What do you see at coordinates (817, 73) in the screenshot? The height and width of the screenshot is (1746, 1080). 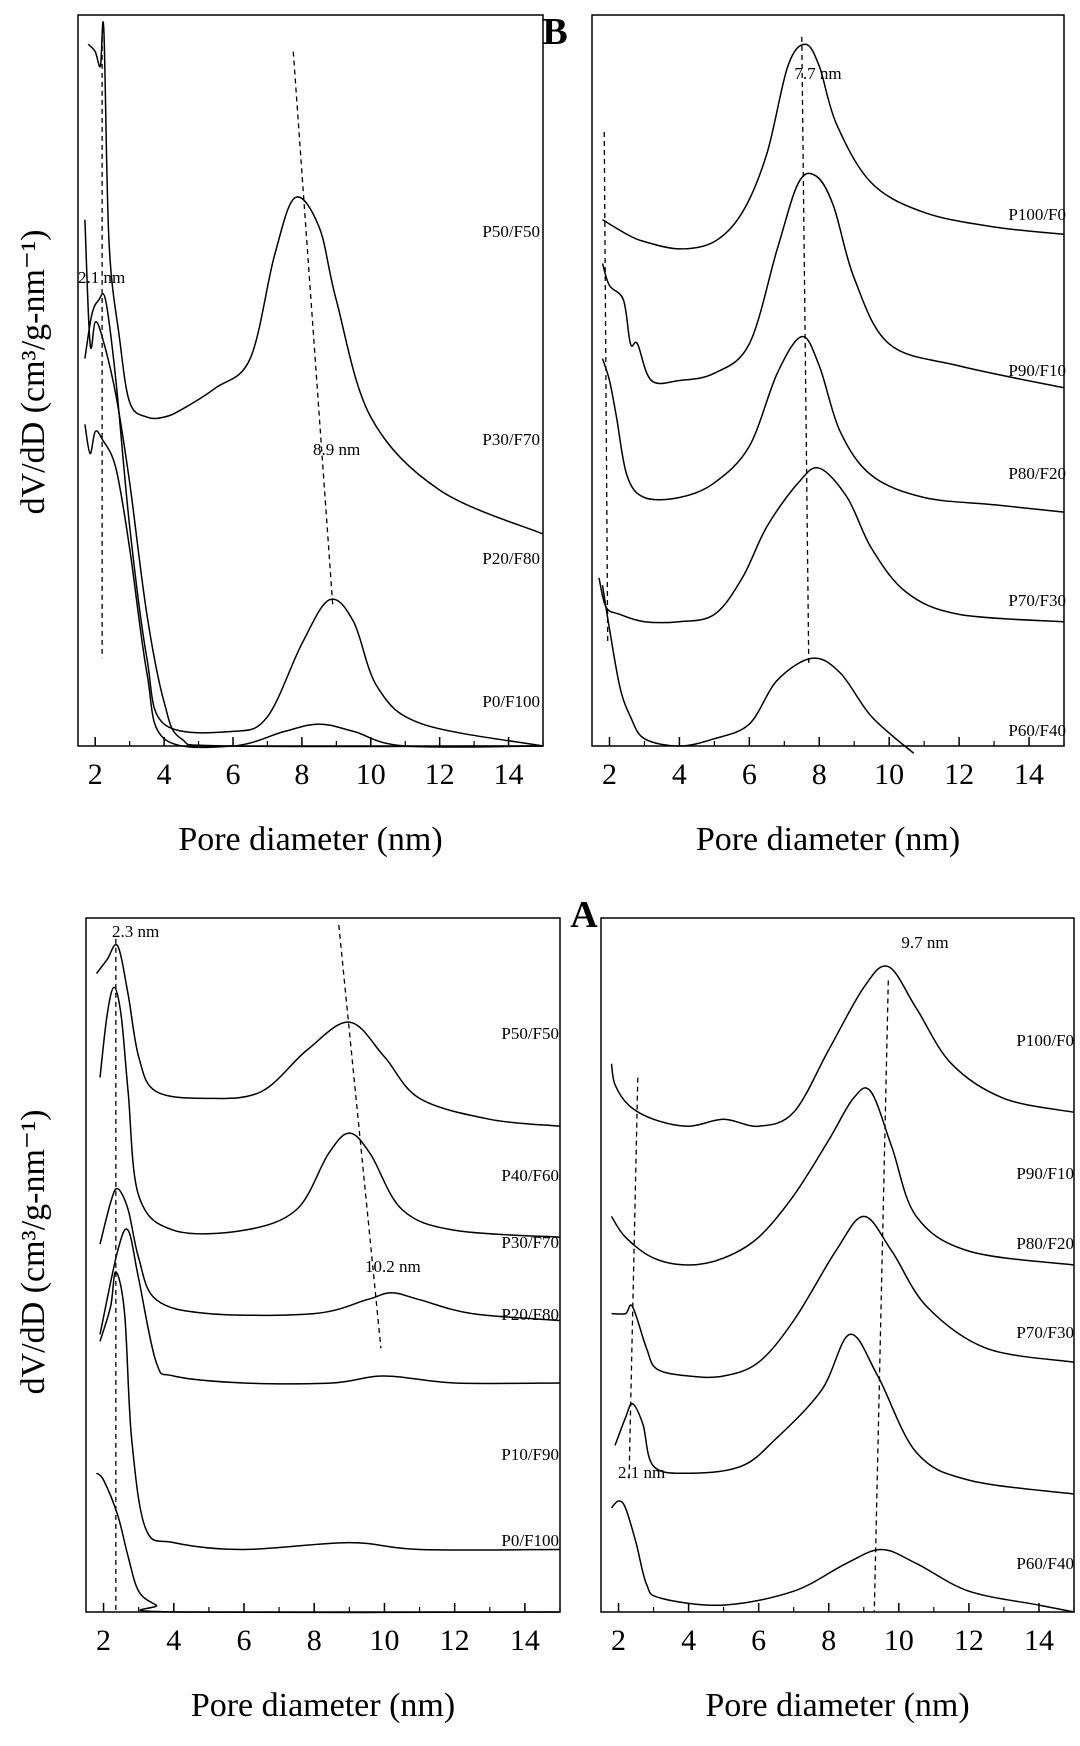 I see `peak-annotation: 7.7 nm` at bounding box center [817, 73].